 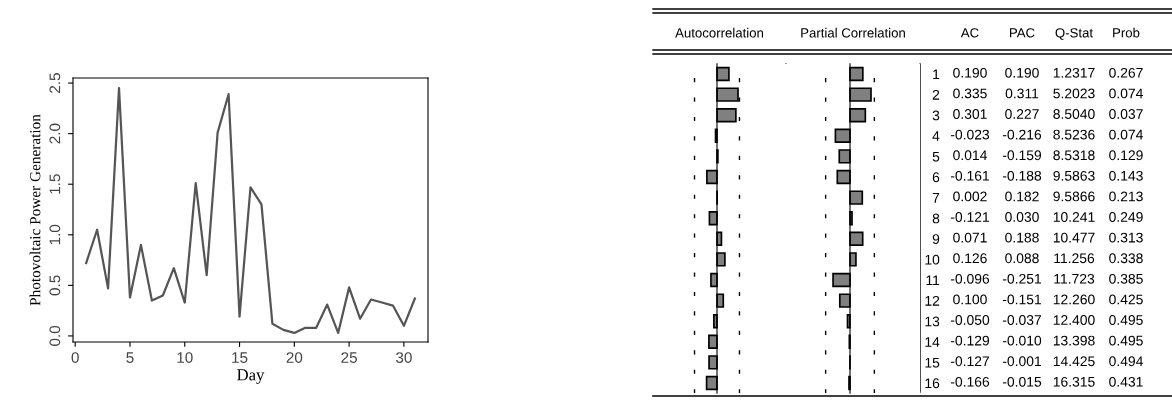 I want to click on data-label: 0.037, so click(x=1126, y=114).